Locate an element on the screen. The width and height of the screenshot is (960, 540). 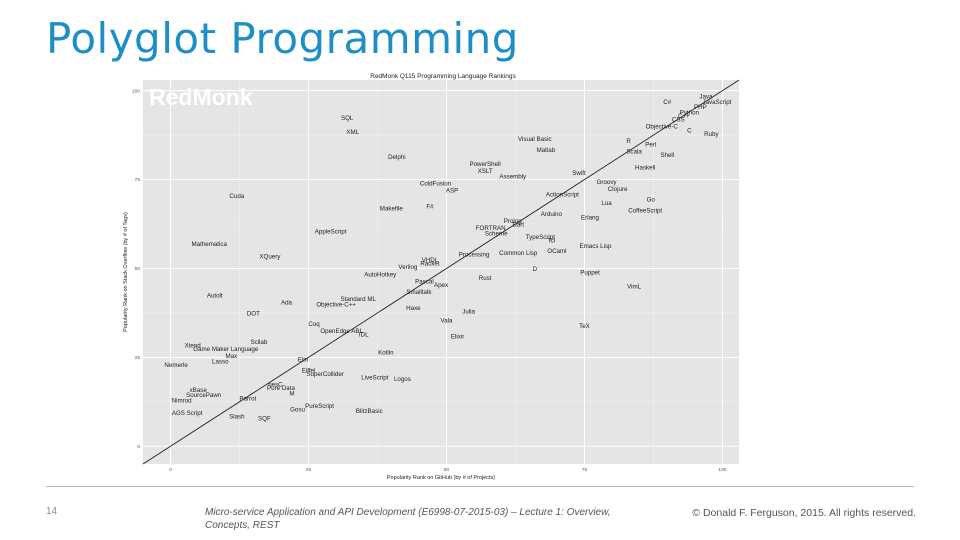
data-point-label: Perl is located at coordinates (650, 145).